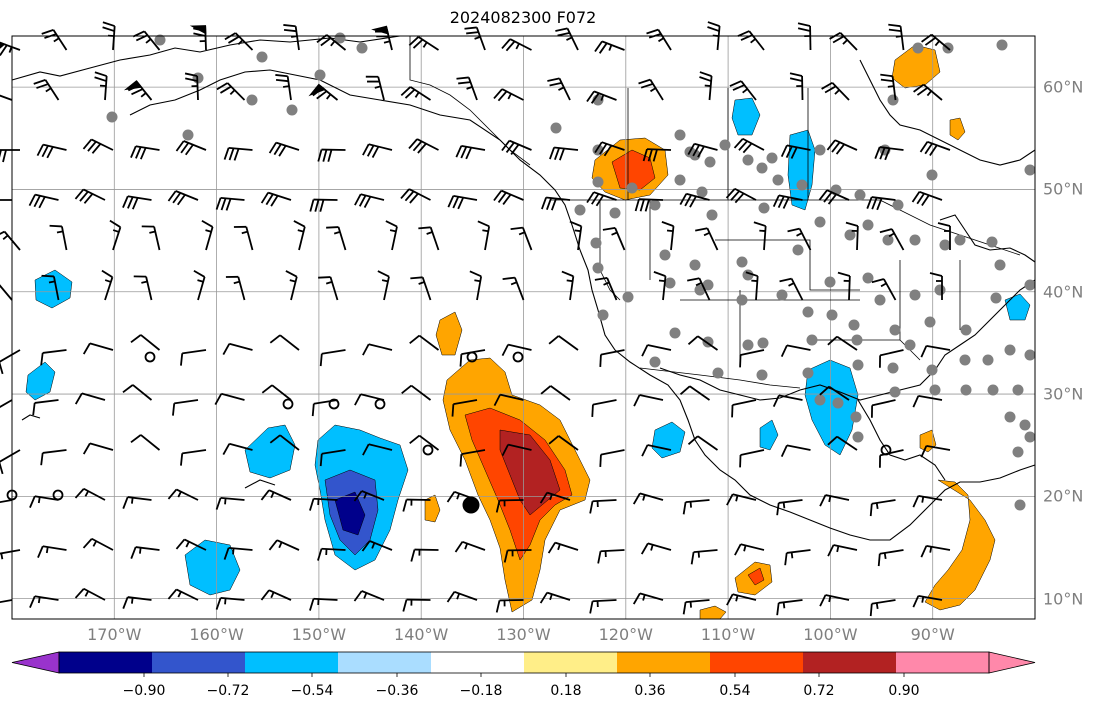 This screenshot has width=1105, height=712. Describe the element at coordinates (1012, 662) in the screenshot. I see `colorbar-extend-max` at that location.